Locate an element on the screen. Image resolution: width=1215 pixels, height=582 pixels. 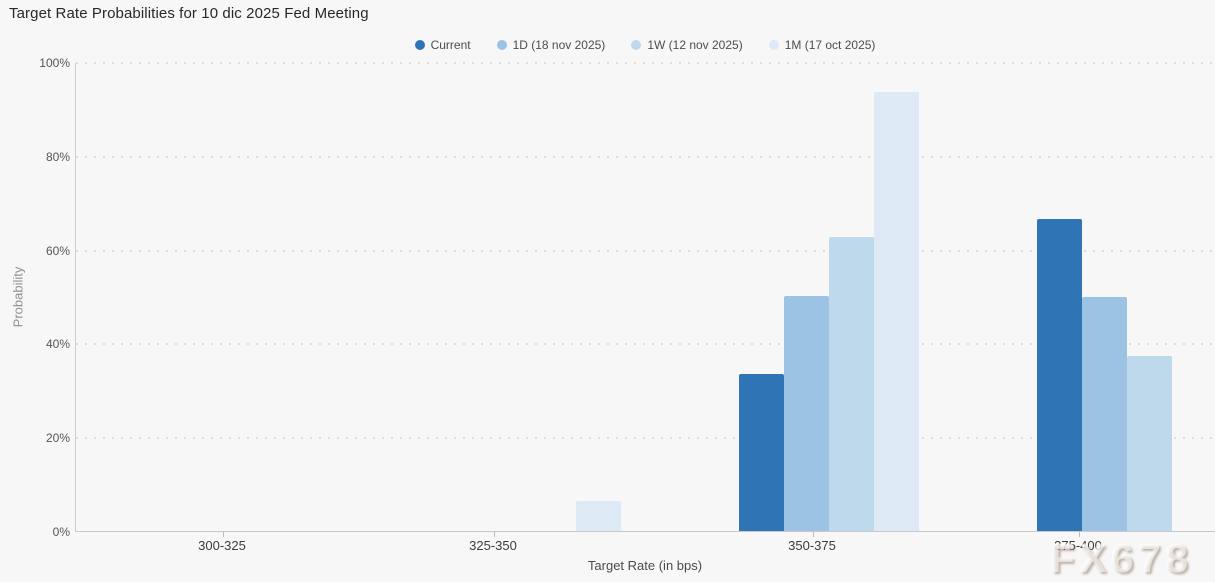
legend-label: Current is located at coordinates (450, 45).